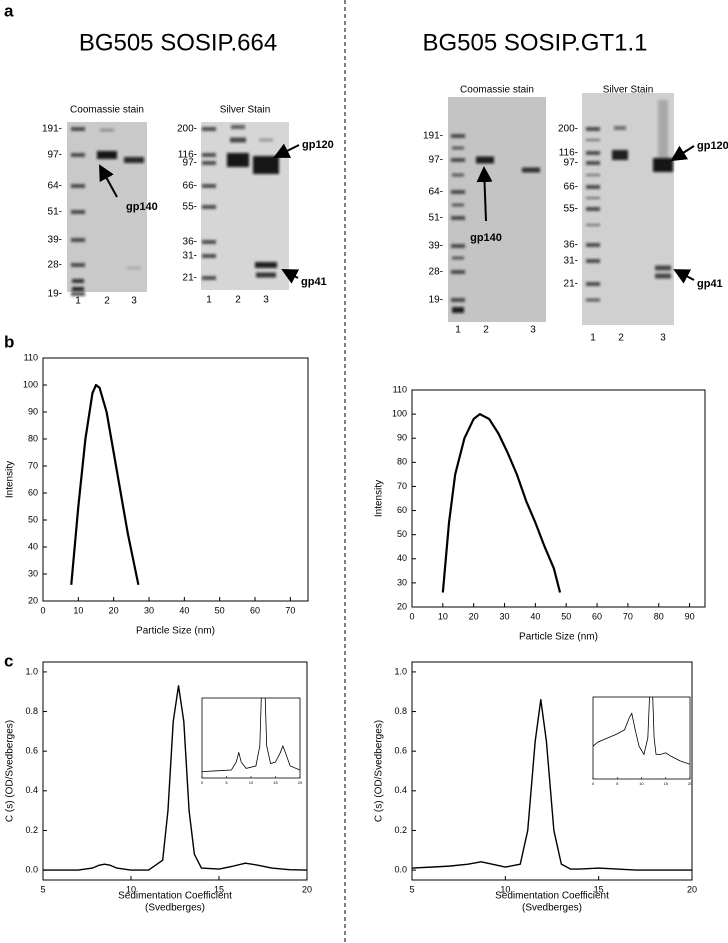 Image resolution: width=728 pixels, height=943 pixels. What do you see at coordinates (628, 616) in the screenshot?
I see `x-tick-label: 70` at bounding box center [628, 616].